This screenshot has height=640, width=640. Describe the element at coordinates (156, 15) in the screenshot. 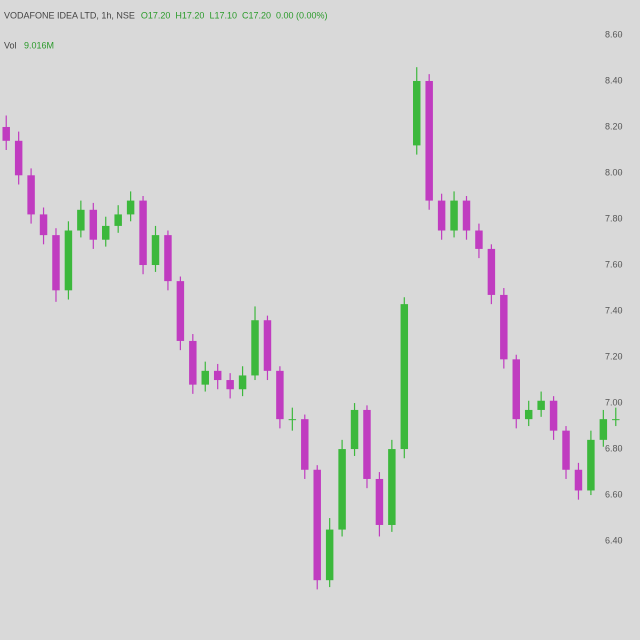

I see `ohlc-value: O17.20` at that location.